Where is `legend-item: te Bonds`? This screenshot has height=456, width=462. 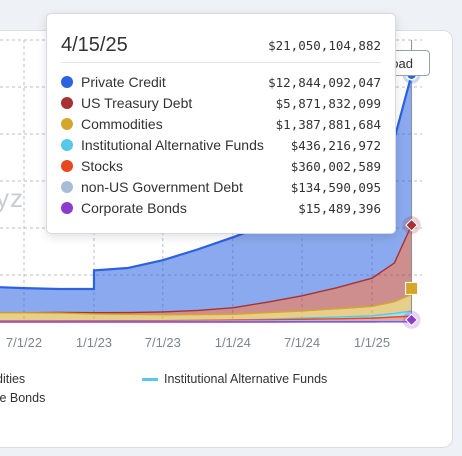 legend-item: te Bonds is located at coordinates (22, 398).